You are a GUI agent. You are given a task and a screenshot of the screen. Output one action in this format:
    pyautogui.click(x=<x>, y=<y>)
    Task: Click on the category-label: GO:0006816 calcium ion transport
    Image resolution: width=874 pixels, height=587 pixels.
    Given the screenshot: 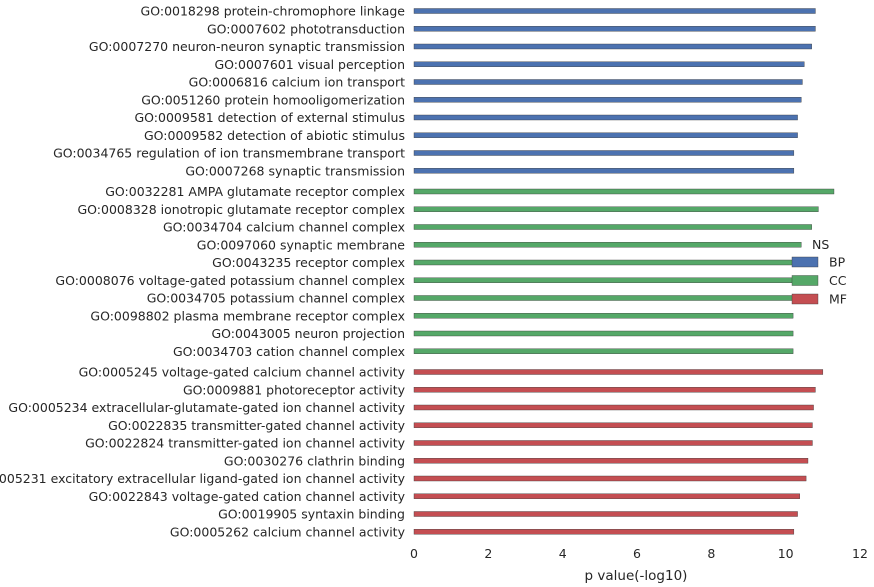 What is the action you would take?
    pyautogui.click(x=297, y=82)
    